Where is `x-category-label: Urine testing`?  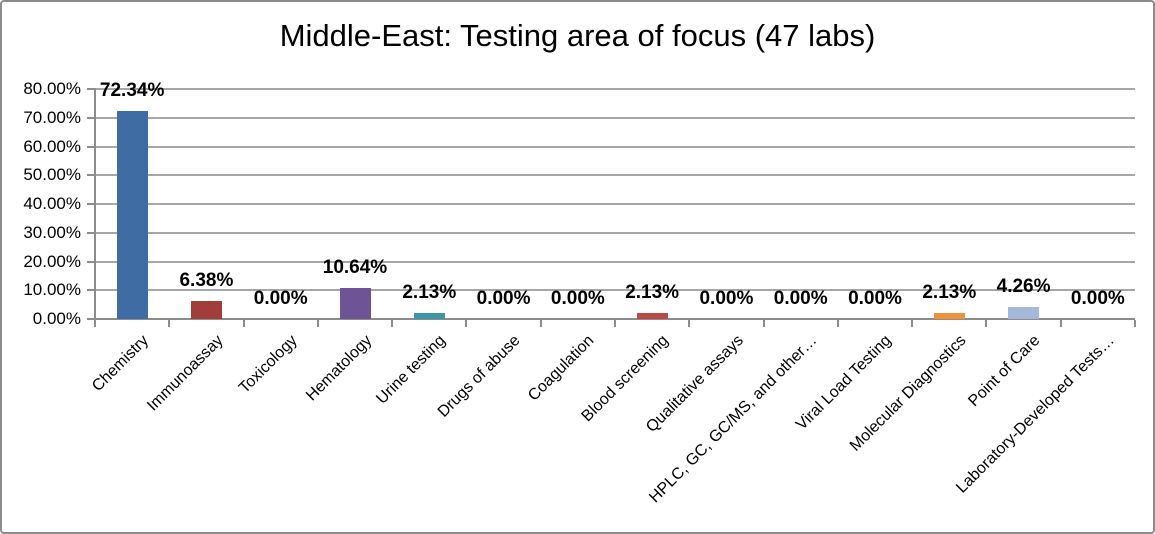 x-category-label: Urine testing is located at coordinates (411, 370).